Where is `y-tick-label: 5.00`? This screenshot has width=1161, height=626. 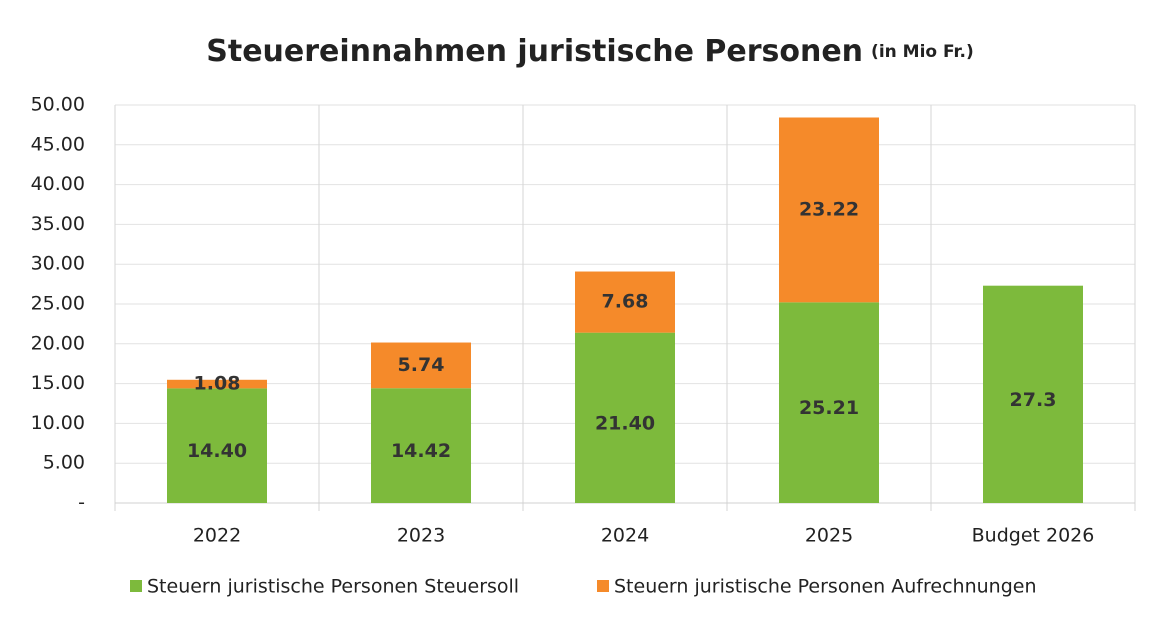
y-tick-label: 5.00 is located at coordinates (64, 463).